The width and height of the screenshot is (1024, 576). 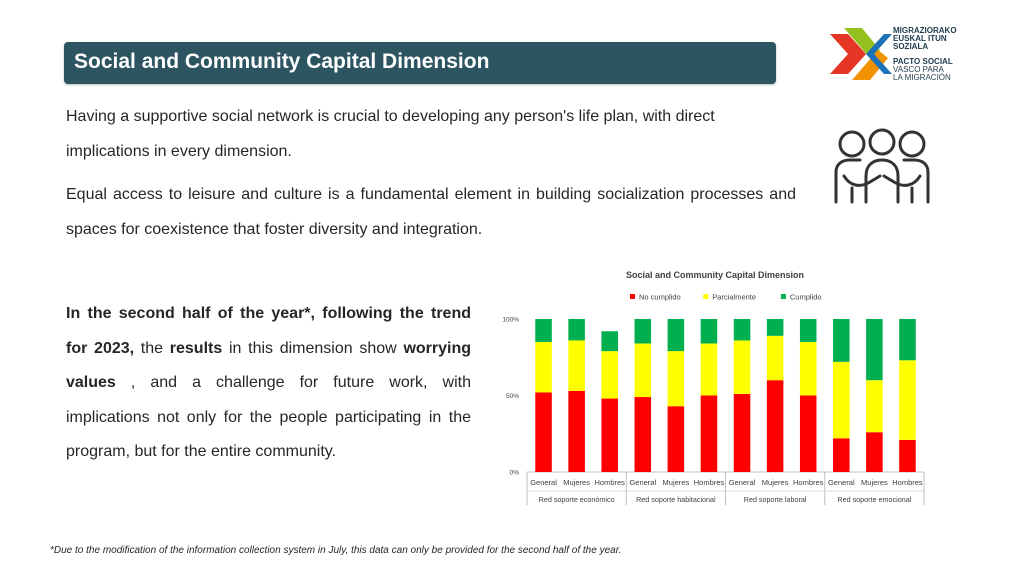 What do you see at coordinates (282, 61) in the screenshot?
I see `page-title: Social and Community Capital Dimension` at bounding box center [282, 61].